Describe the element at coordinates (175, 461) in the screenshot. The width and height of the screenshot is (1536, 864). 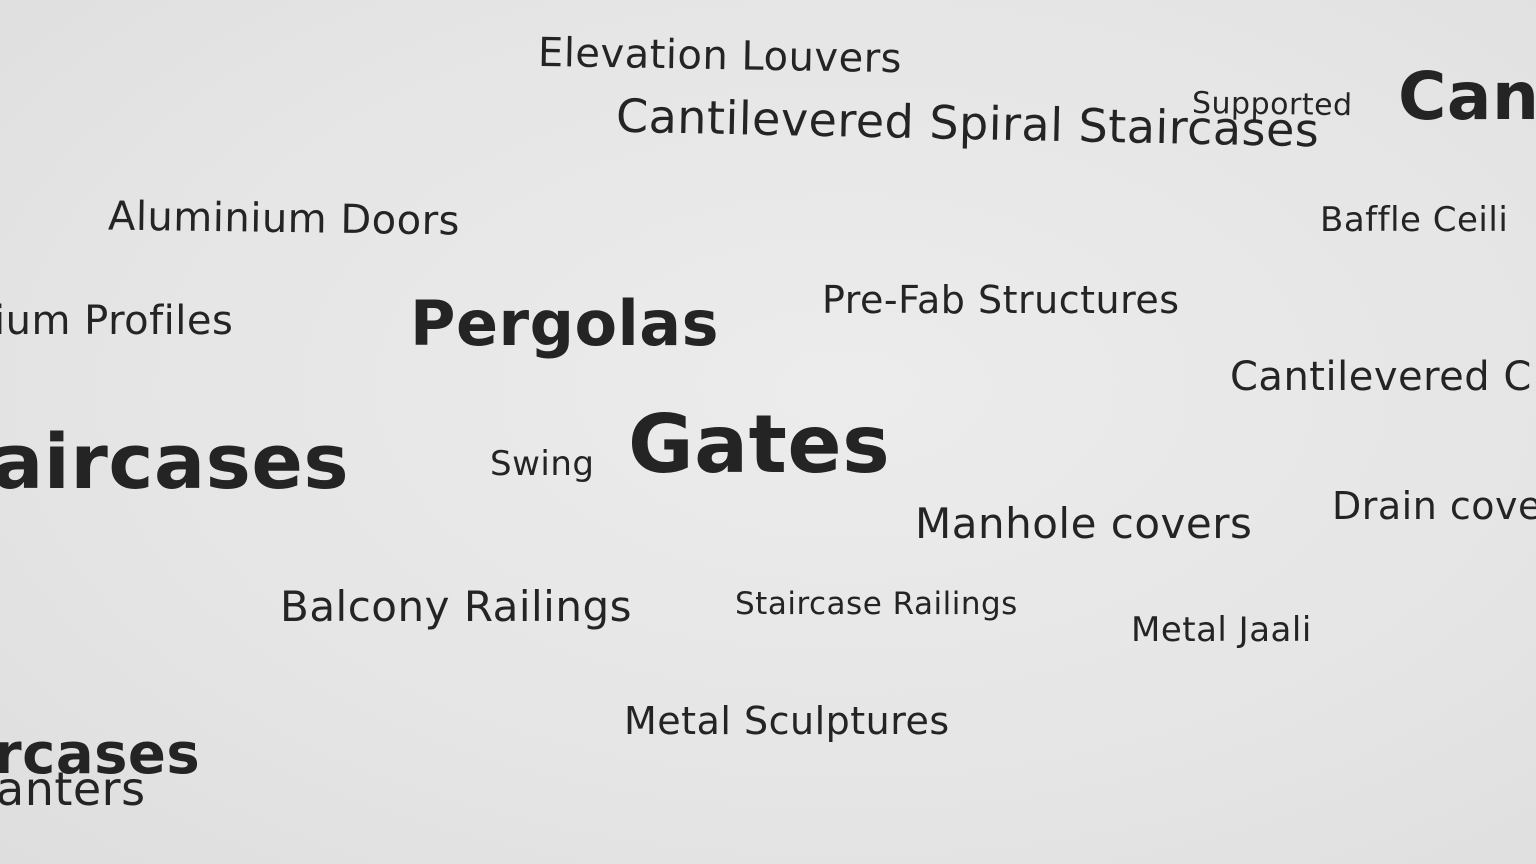
I see `word-staircases-partial: aircases` at that location.